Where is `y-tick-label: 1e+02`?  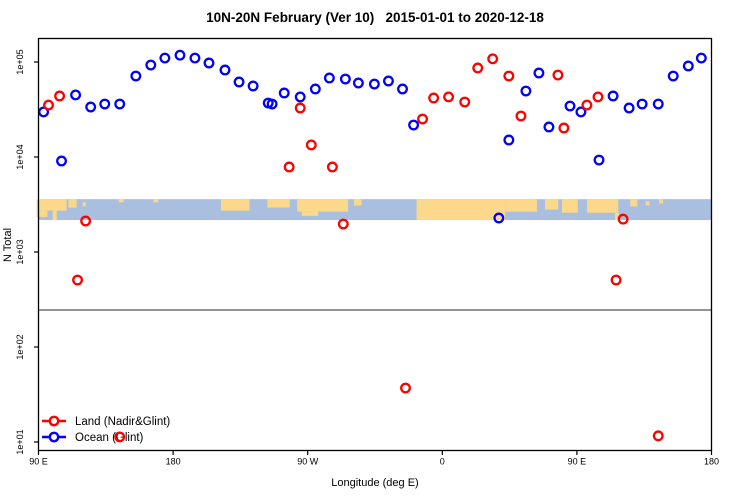 y-tick-label: 1e+02 is located at coordinates (20, 346).